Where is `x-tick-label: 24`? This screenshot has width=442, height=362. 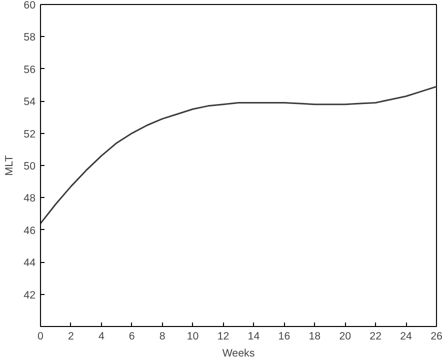 x-tick-label: 24 is located at coordinates (406, 336).